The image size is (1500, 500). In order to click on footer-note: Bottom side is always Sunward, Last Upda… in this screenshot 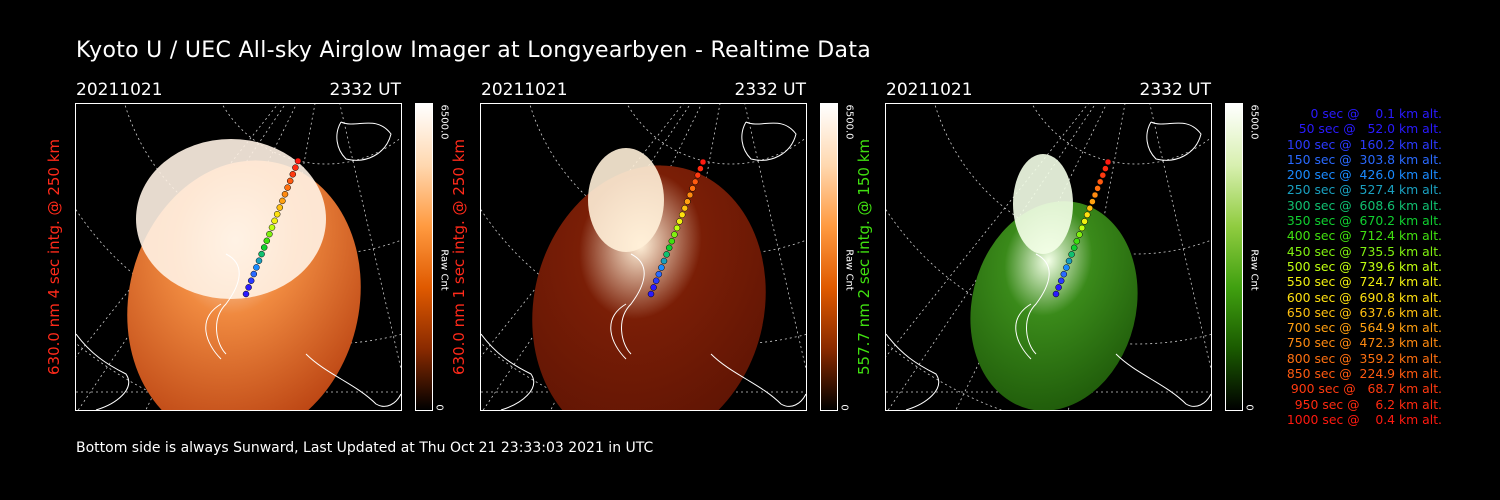, I will do `click(365, 448)`.